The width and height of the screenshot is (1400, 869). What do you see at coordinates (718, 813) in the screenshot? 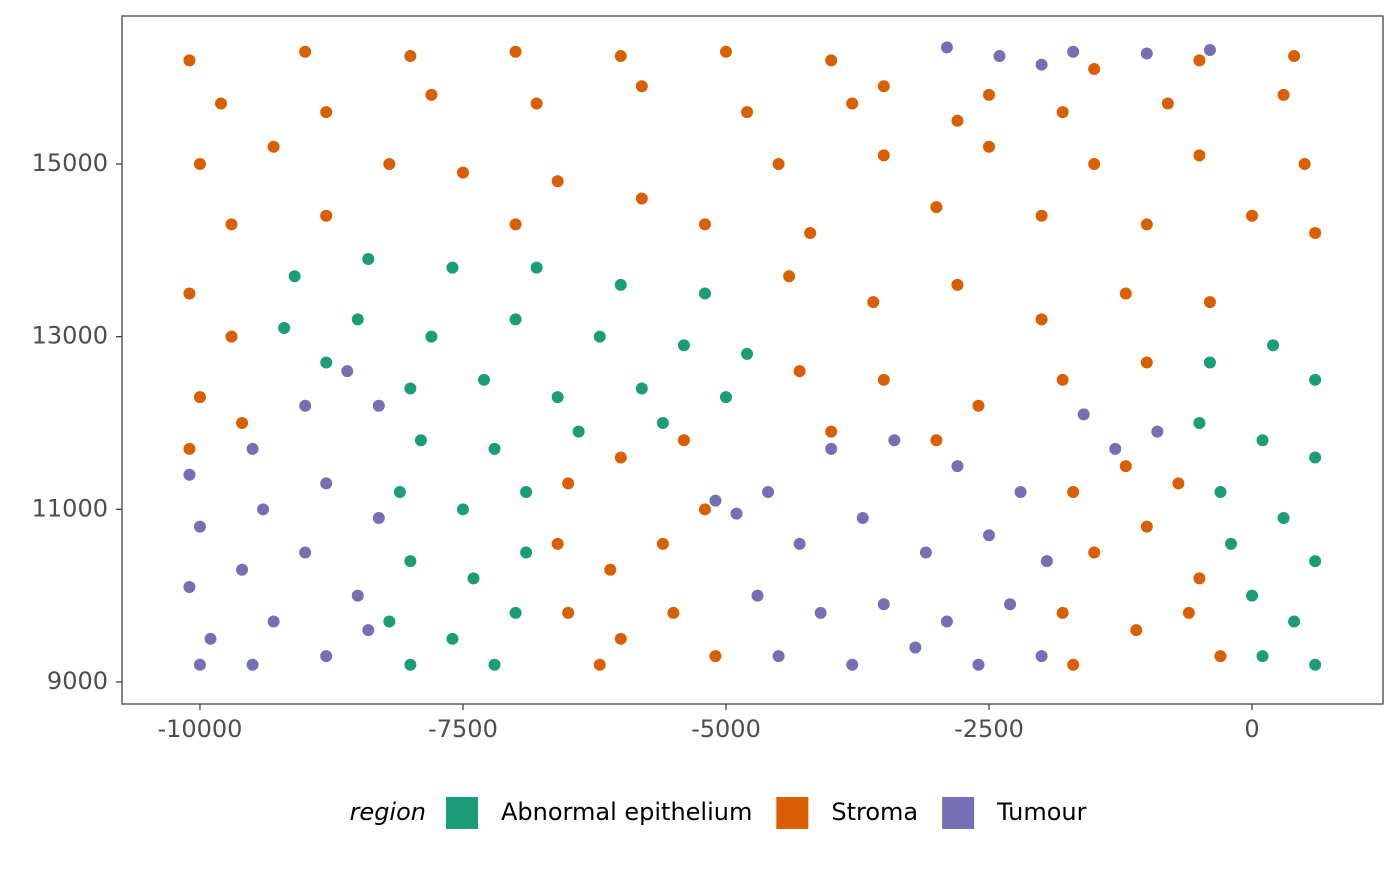
I see `legend: region Abnormal epithelium Stroma Tumour` at bounding box center [718, 813].